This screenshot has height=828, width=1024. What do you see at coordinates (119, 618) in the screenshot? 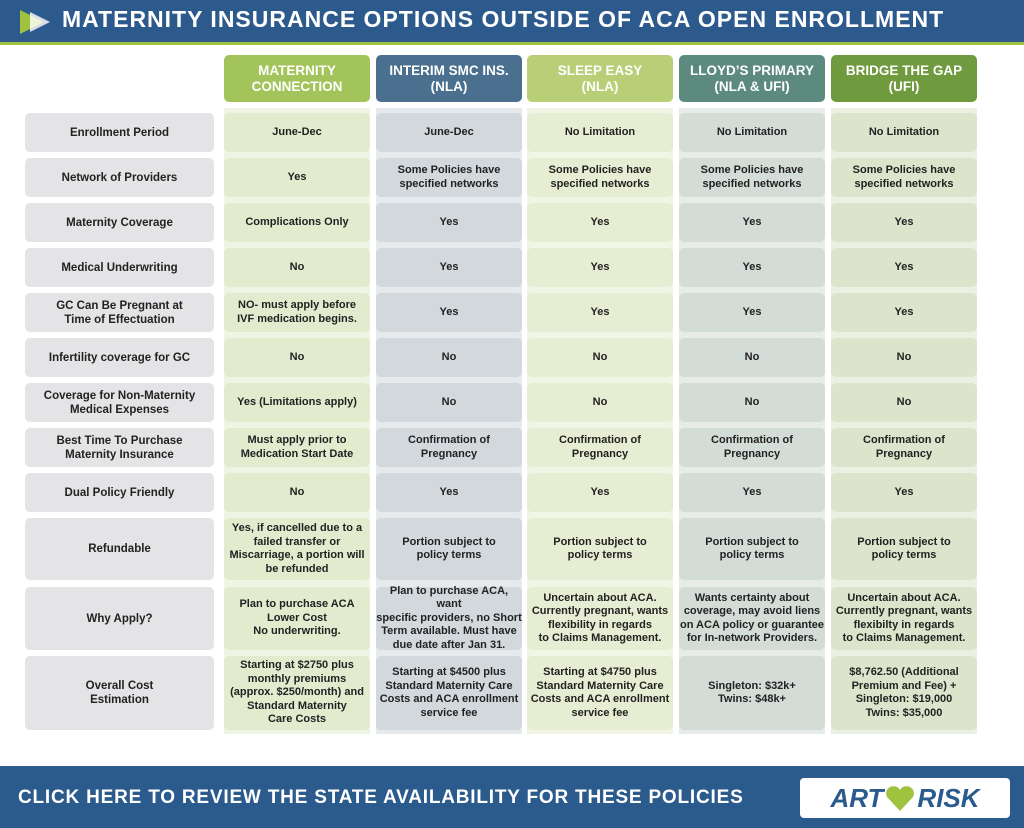
I see `text-line: Why Apply?` at bounding box center [119, 618].